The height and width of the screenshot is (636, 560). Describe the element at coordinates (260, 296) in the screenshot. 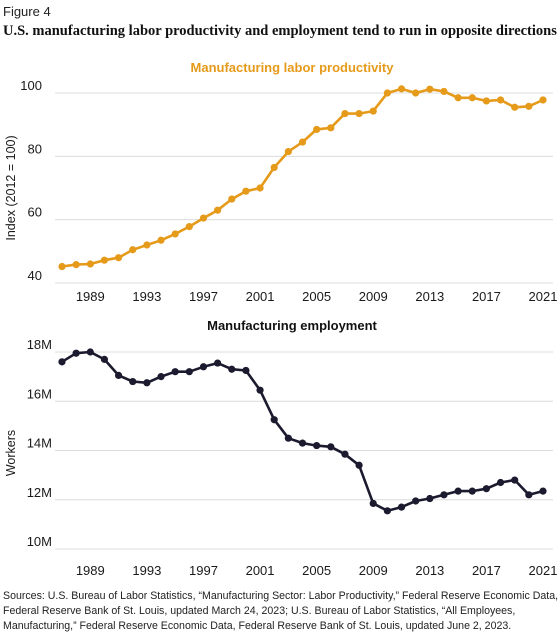

I see `productivity-xtick-label: 2001` at that location.